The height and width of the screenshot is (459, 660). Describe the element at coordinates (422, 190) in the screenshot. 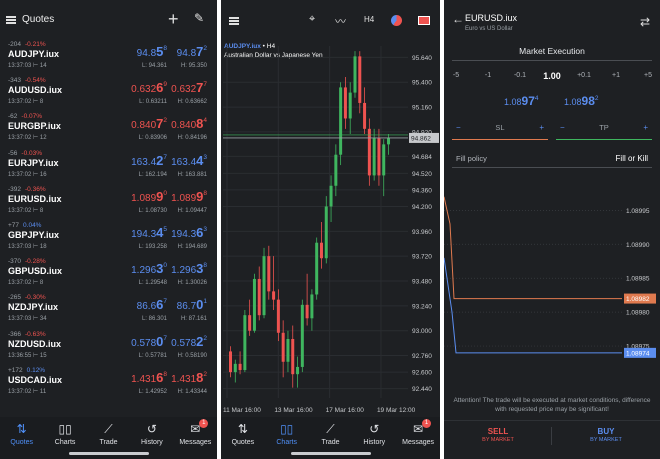

I see `y-tick-label: 94.360` at that location.